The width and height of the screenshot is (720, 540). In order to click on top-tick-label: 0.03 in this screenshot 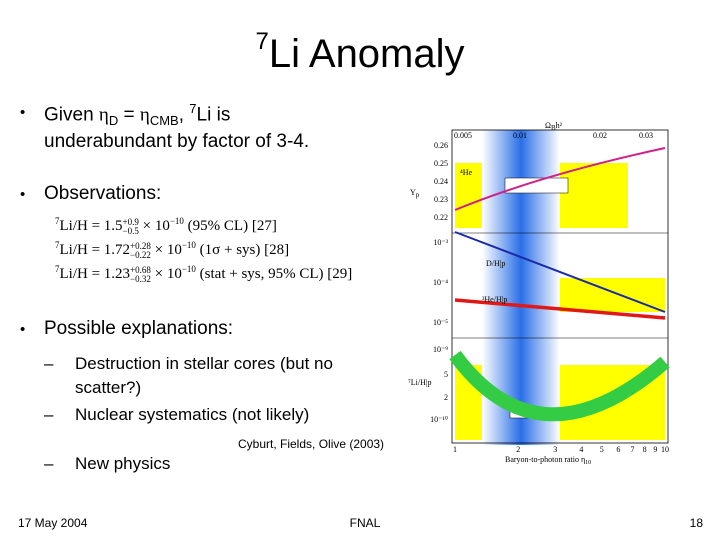, I will do `click(646, 135)`.